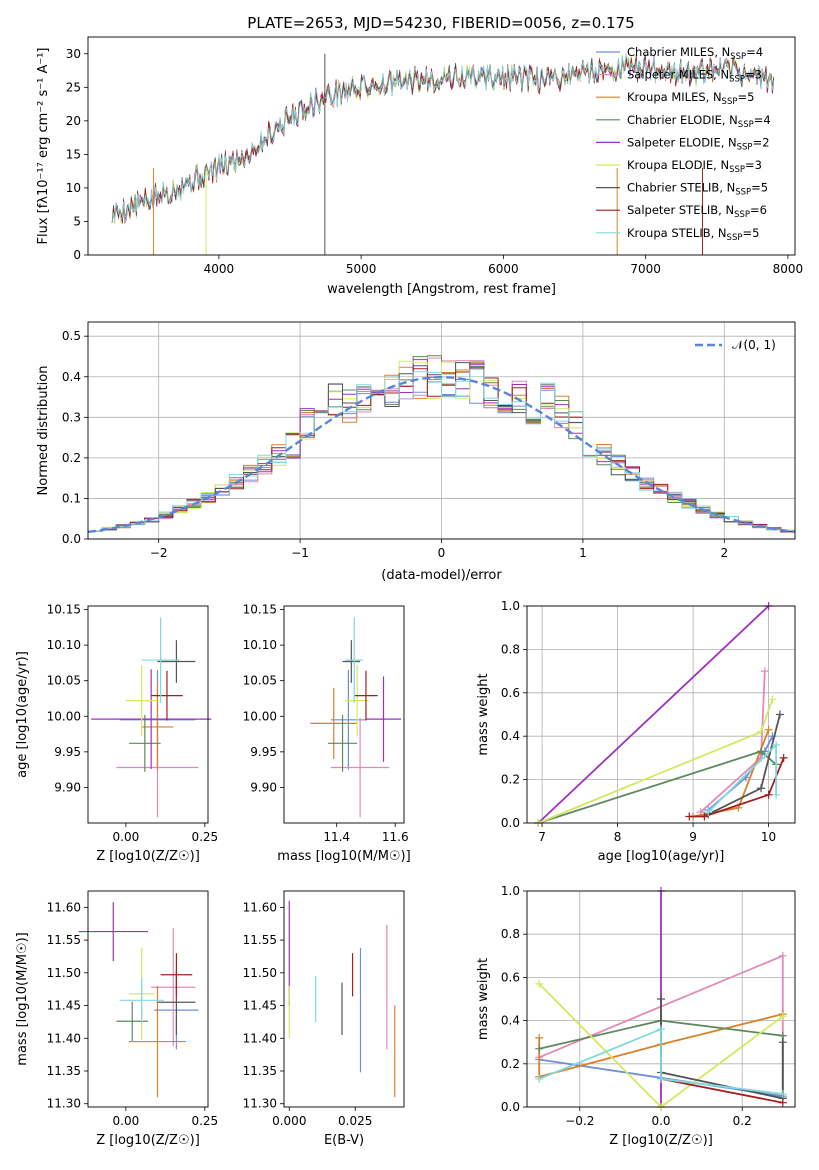  Describe the element at coordinates (204, 837) in the screenshot. I see `x-tick-label: 0.25` at that location.